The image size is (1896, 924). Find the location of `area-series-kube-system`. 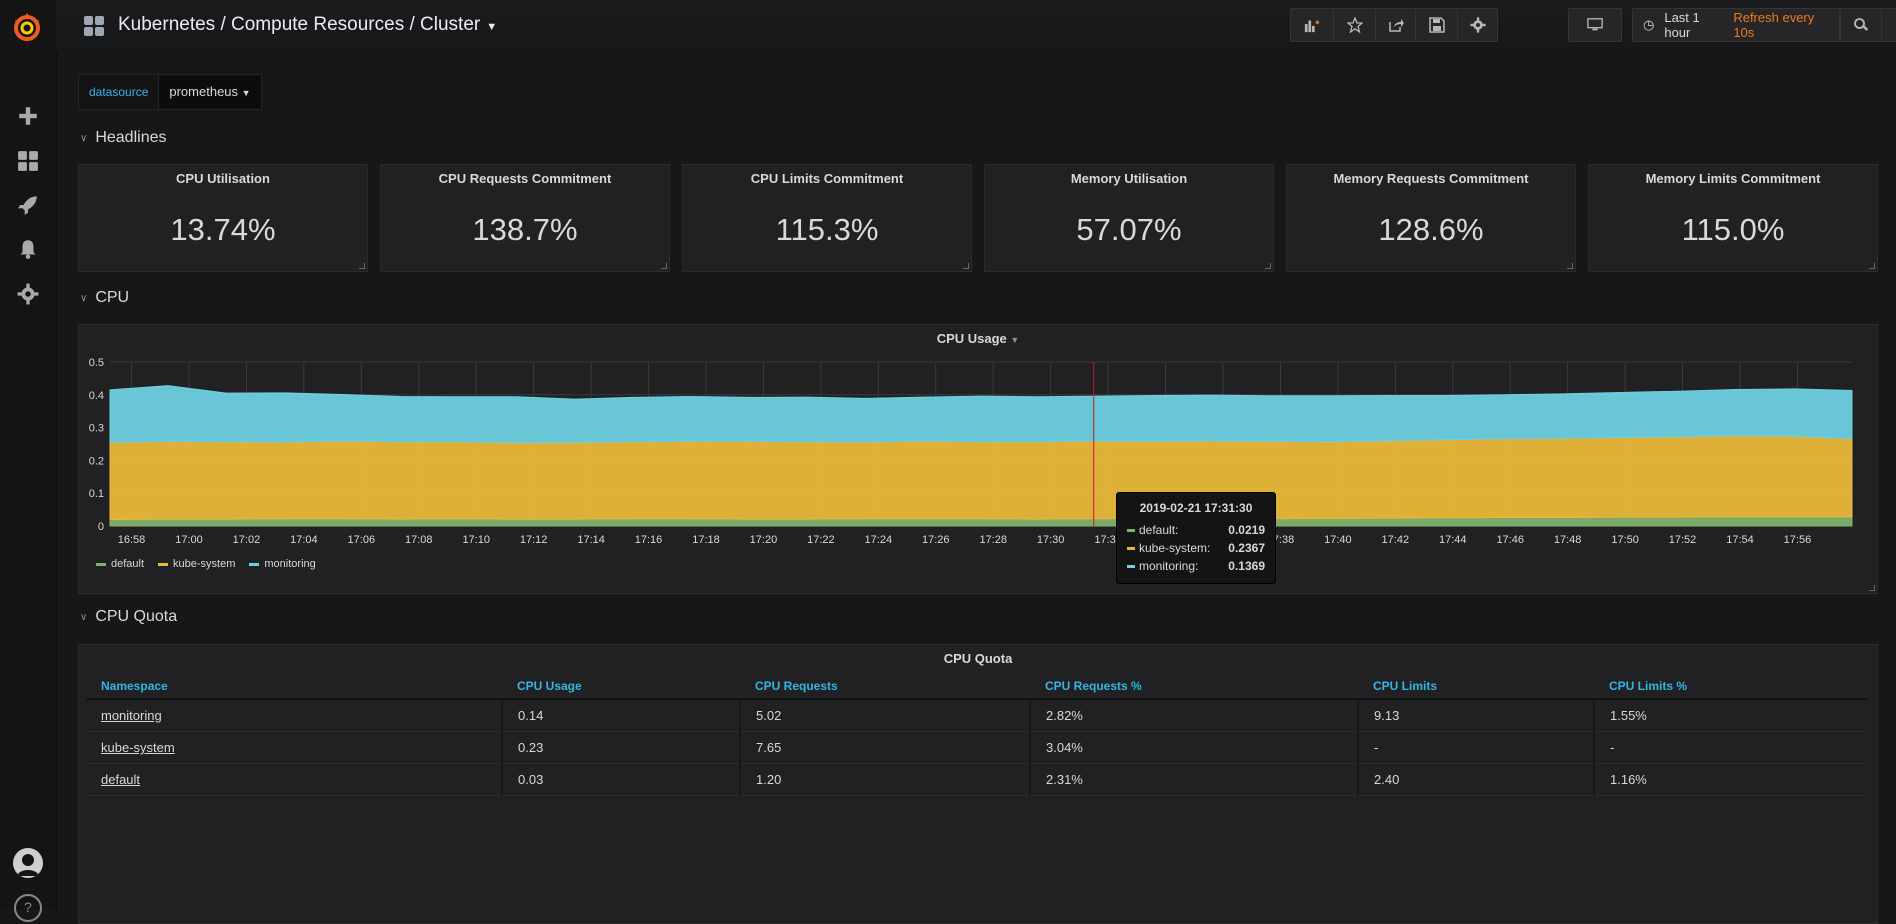

area-series-kube-system is located at coordinates (981, 478).